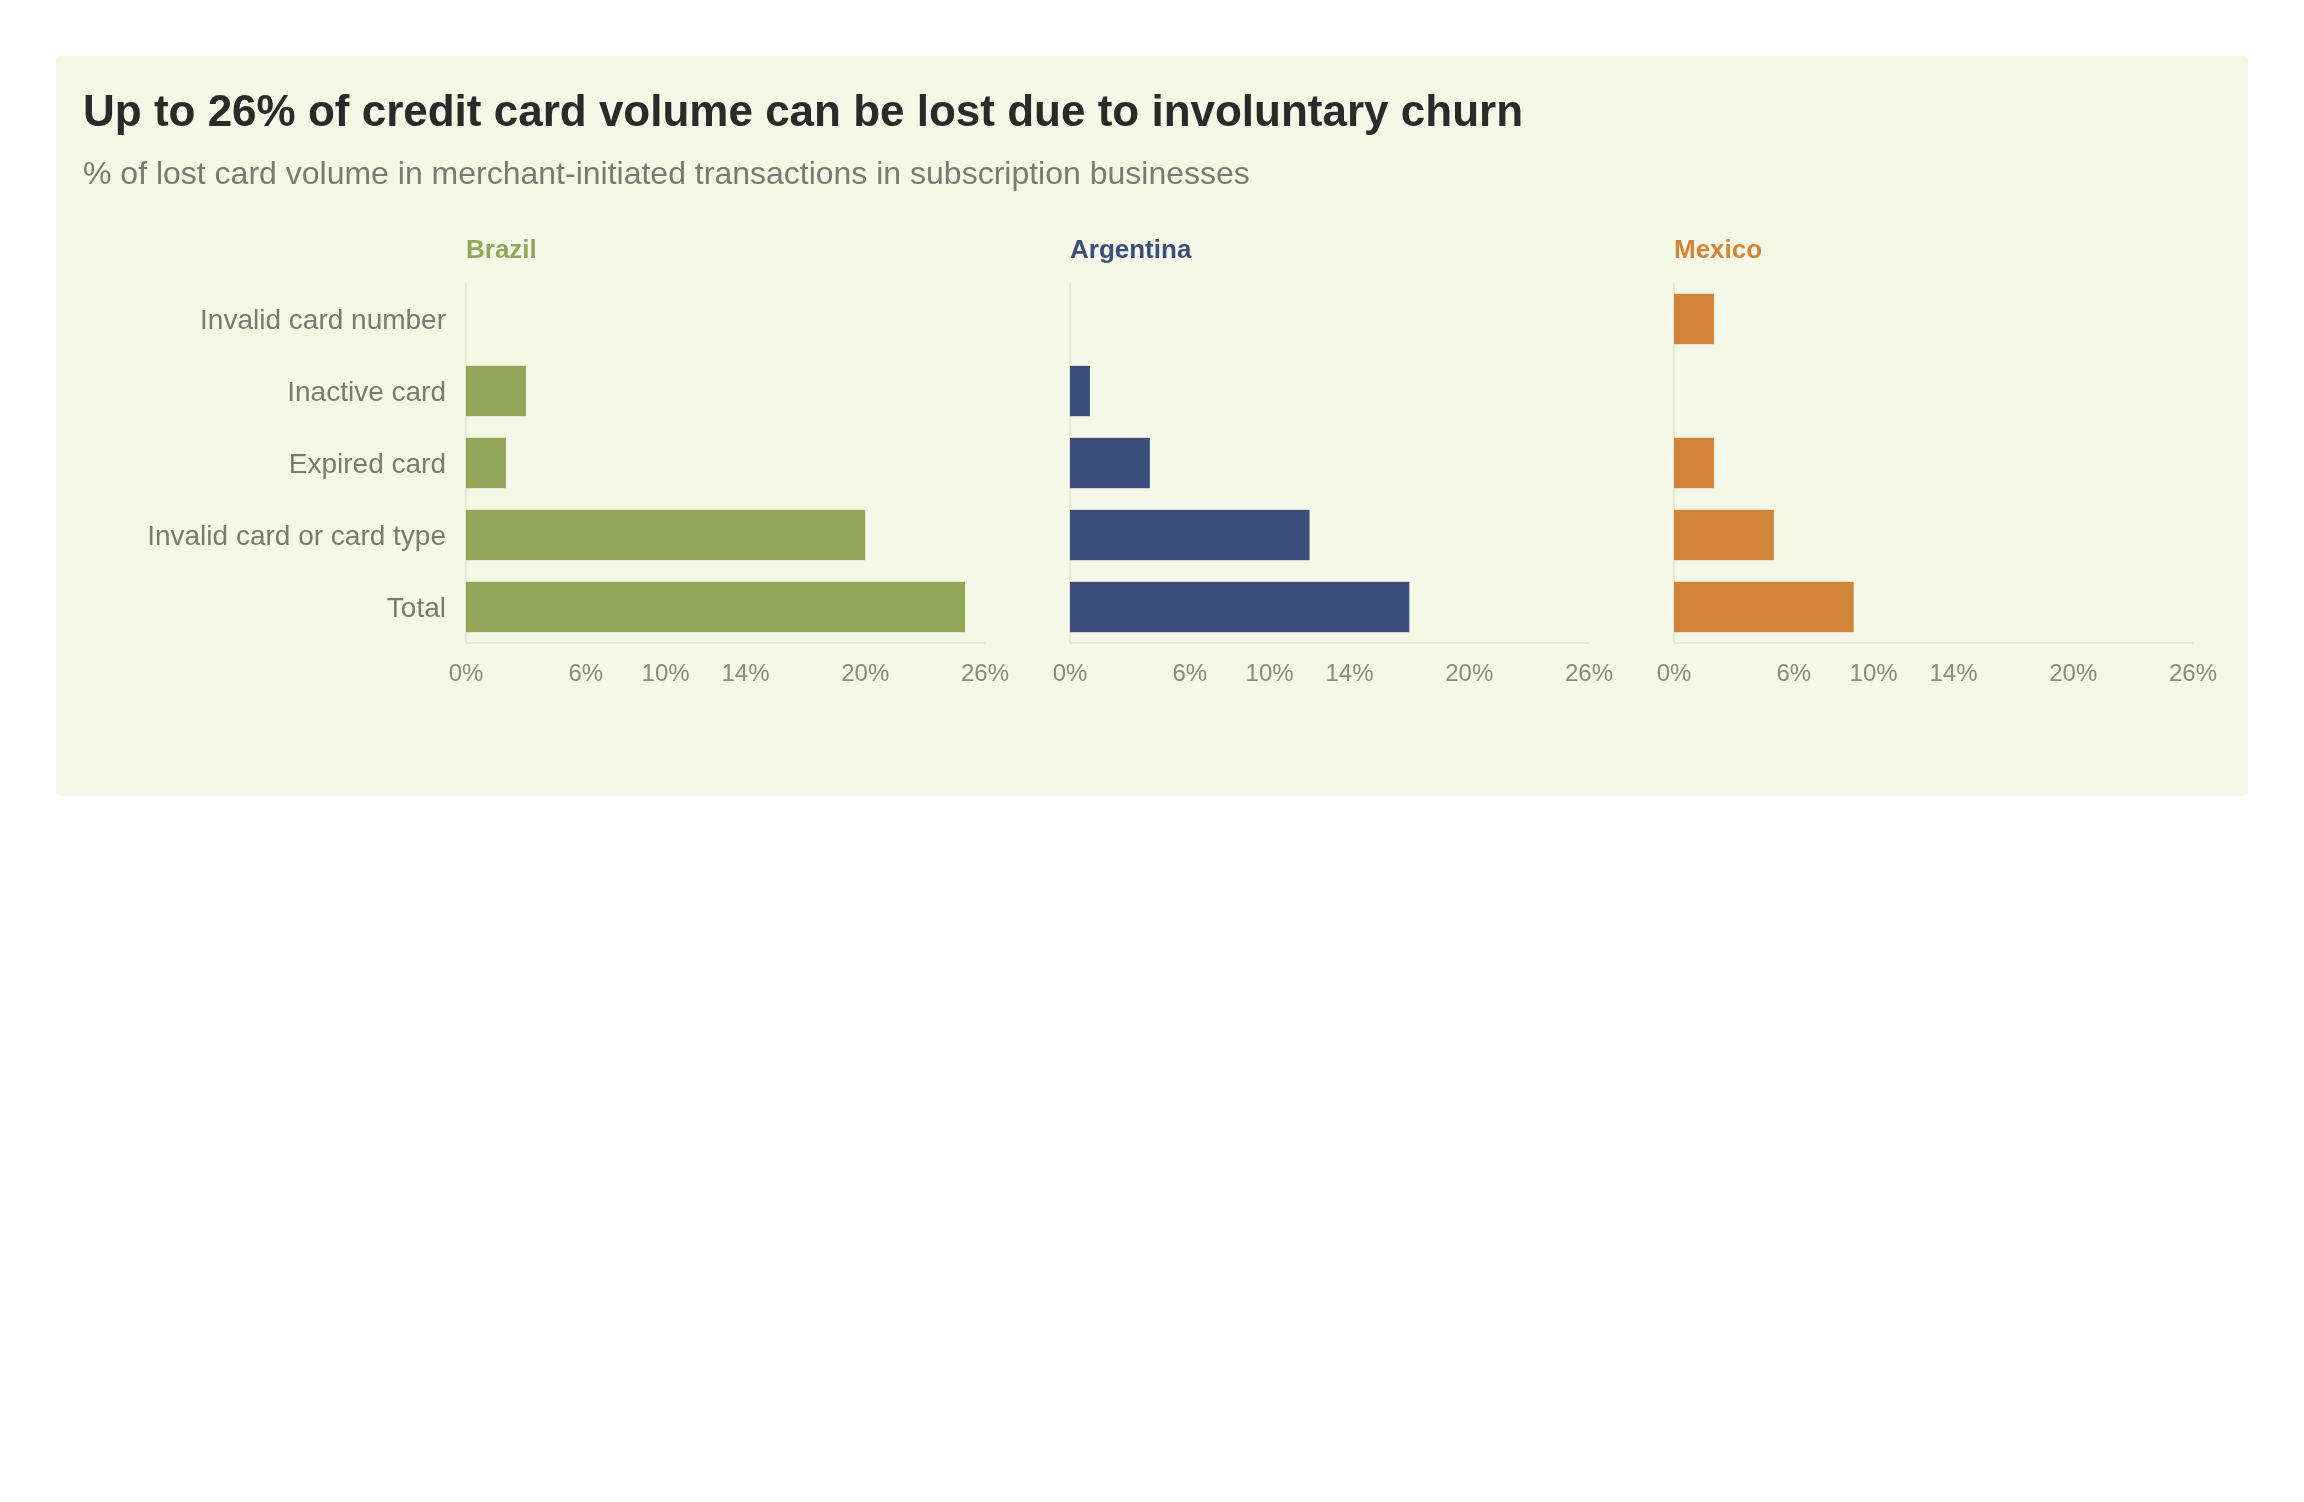 The height and width of the screenshot is (1502, 2304). What do you see at coordinates (1131, 249) in the screenshot?
I see `text: Argentina` at bounding box center [1131, 249].